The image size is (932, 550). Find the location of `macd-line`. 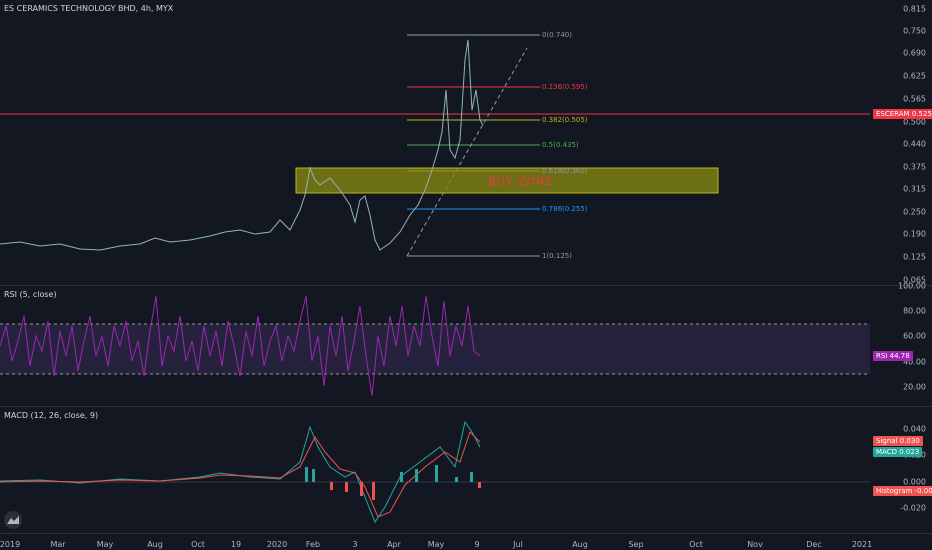

macd-line is located at coordinates (240, 472).